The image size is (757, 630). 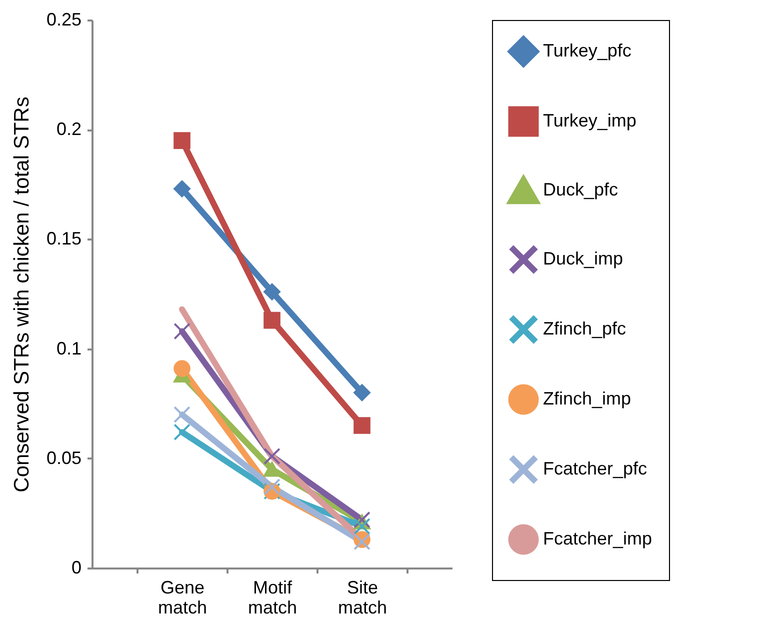 What do you see at coordinates (183, 598) in the screenshot?
I see `x-tick-label: Gene match` at bounding box center [183, 598].